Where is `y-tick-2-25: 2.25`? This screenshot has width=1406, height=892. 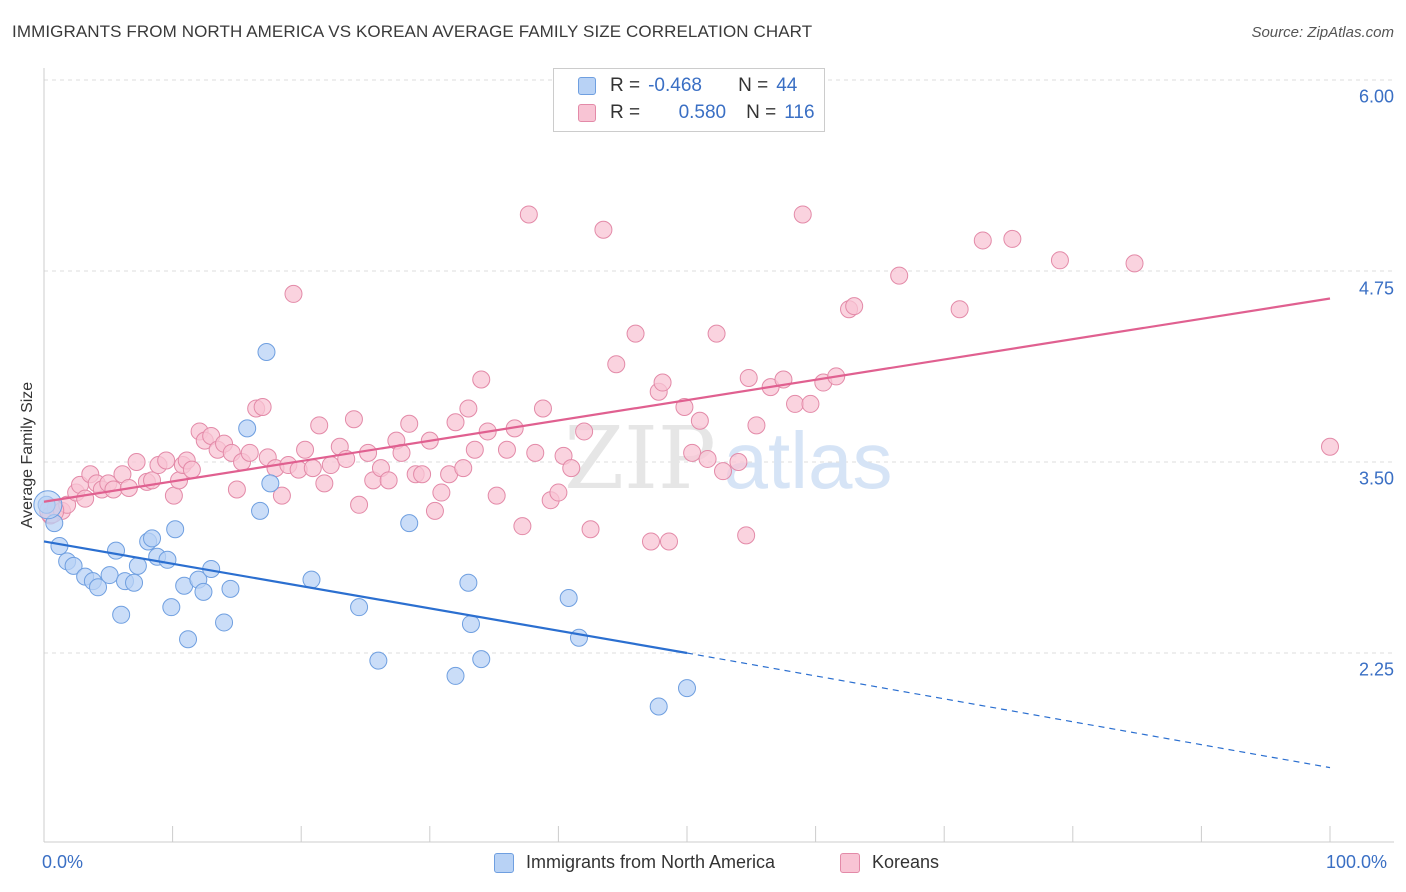 y-tick-2-25: 2.25 is located at coordinates (1376, 669).